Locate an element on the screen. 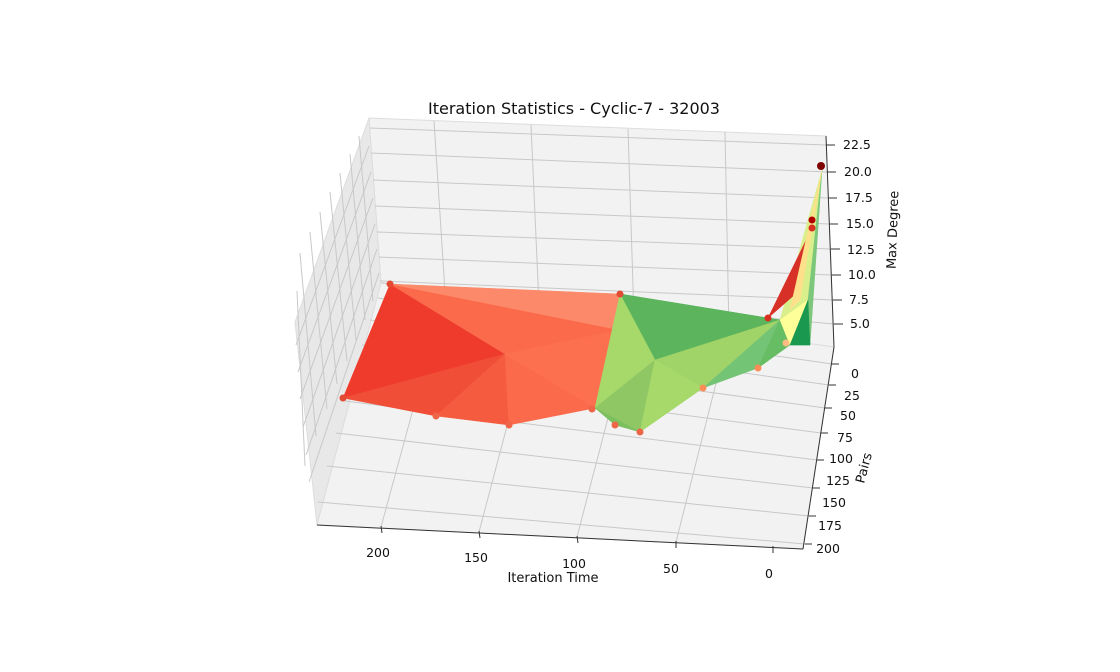  y-tick-label: 175 is located at coordinates (830, 525).